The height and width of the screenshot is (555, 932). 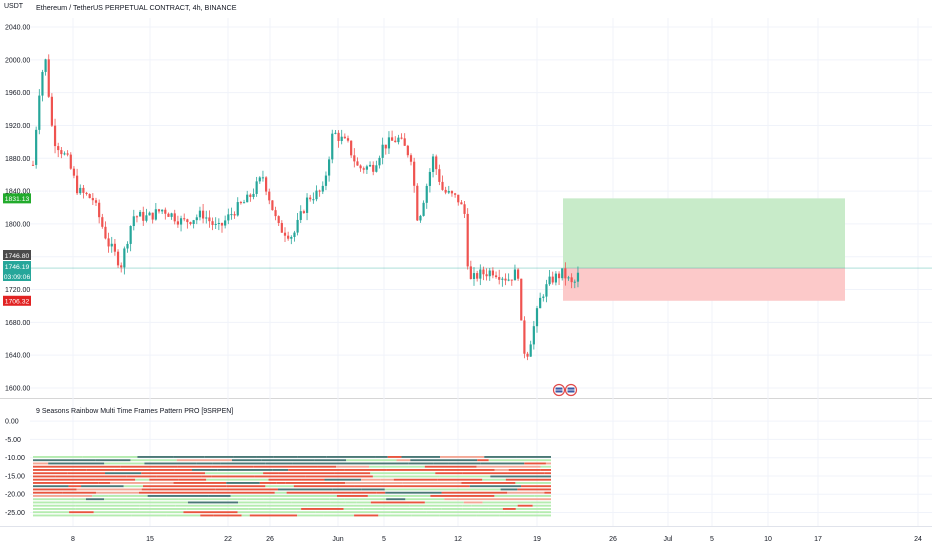 What do you see at coordinates (704, 233) in the screenshot?
I see `take-profit-zone` at bounding box center [704, 233].